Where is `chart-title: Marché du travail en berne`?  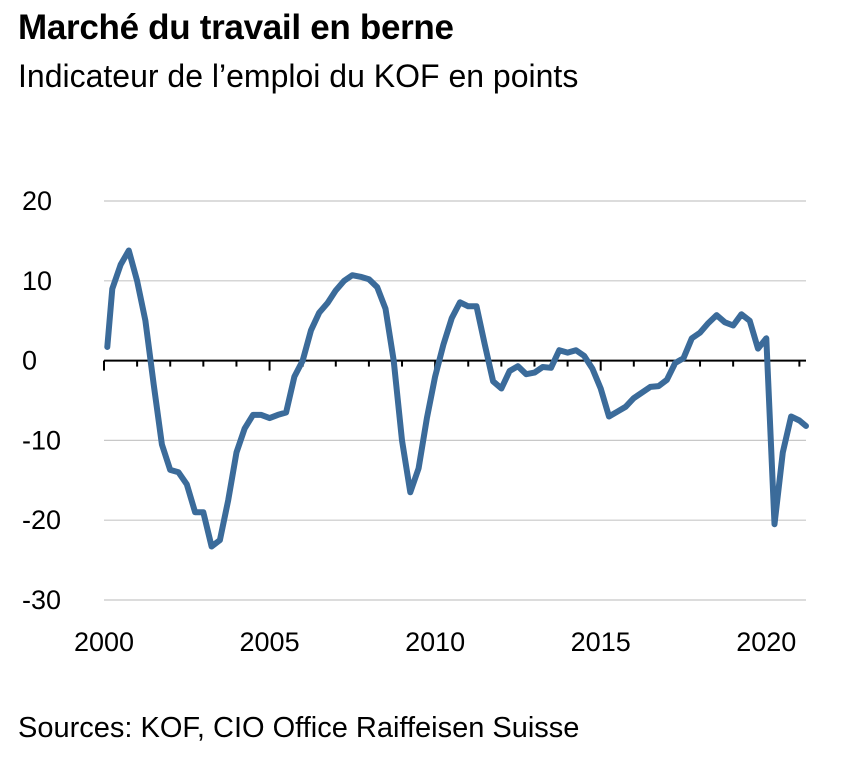 chart-title: Marché du travail en berne is located at coordinates (236, 27).